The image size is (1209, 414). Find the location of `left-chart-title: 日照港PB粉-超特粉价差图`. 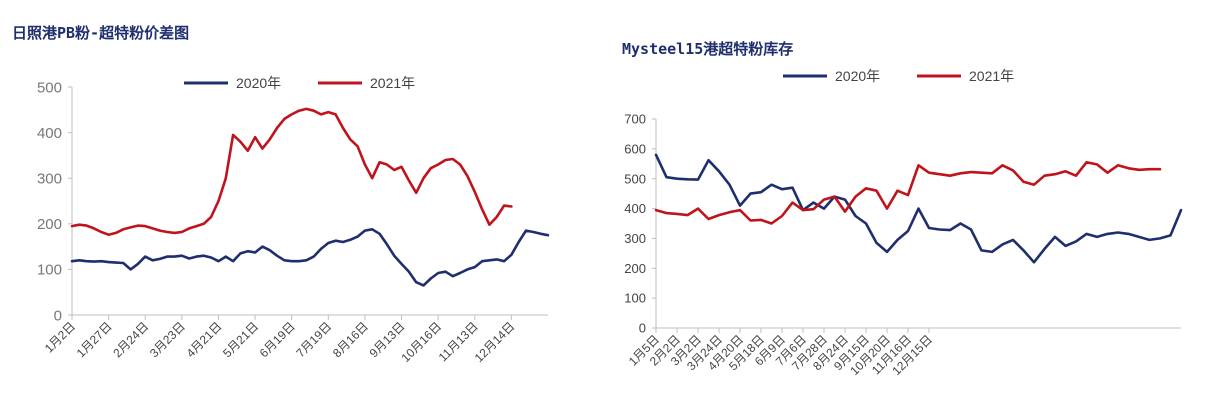

left-chart-title: 日照港PB粉-超特粉价差图 is located at coordinates (101, 33).